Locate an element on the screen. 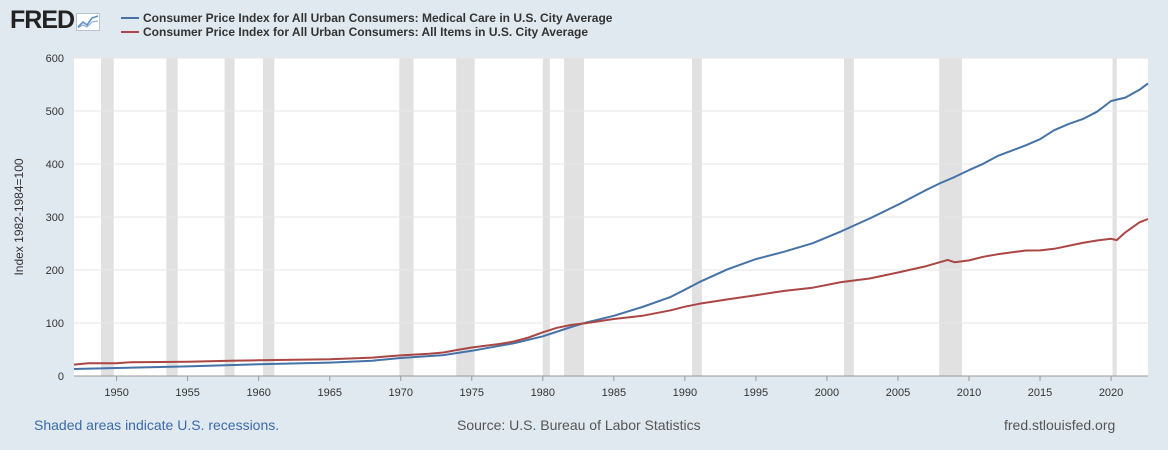  y-tick-label-600: 600 is located at coordinates (55, 59).